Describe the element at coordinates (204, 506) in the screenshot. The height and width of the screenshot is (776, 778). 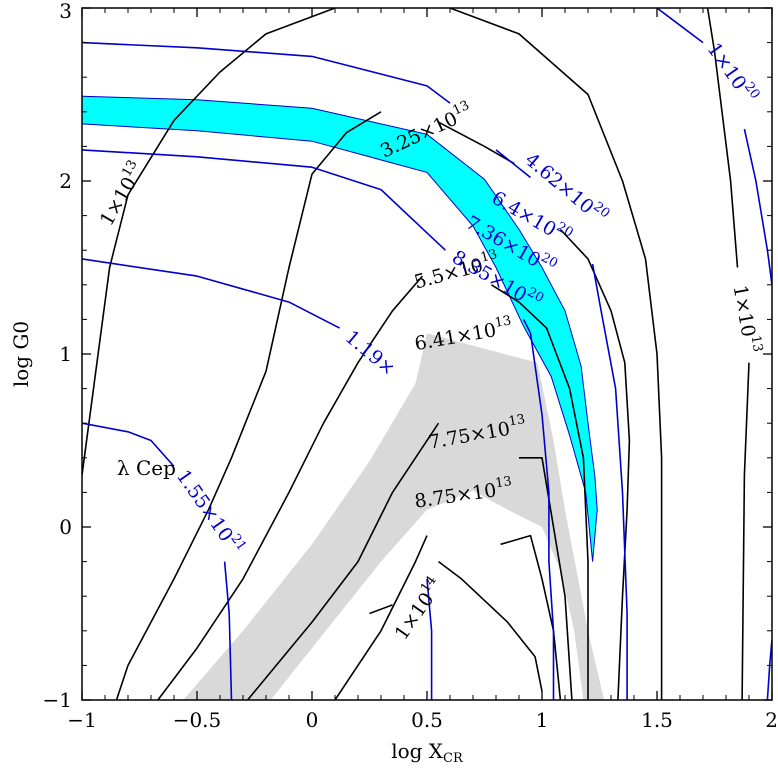
I see `contour-label-value: 1.55×10` at that location.